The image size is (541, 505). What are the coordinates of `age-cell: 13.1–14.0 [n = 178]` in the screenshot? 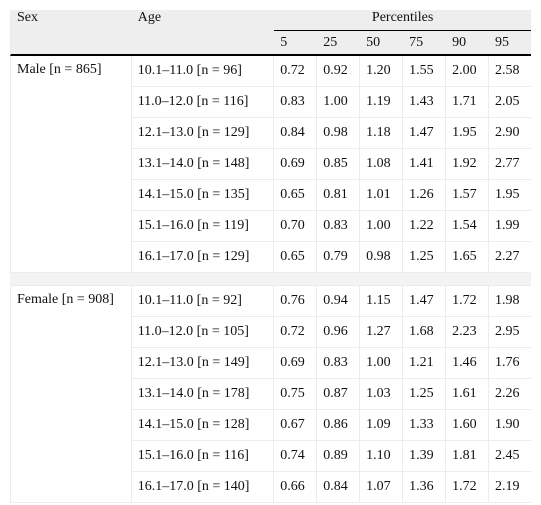 It's located at (203, 394).